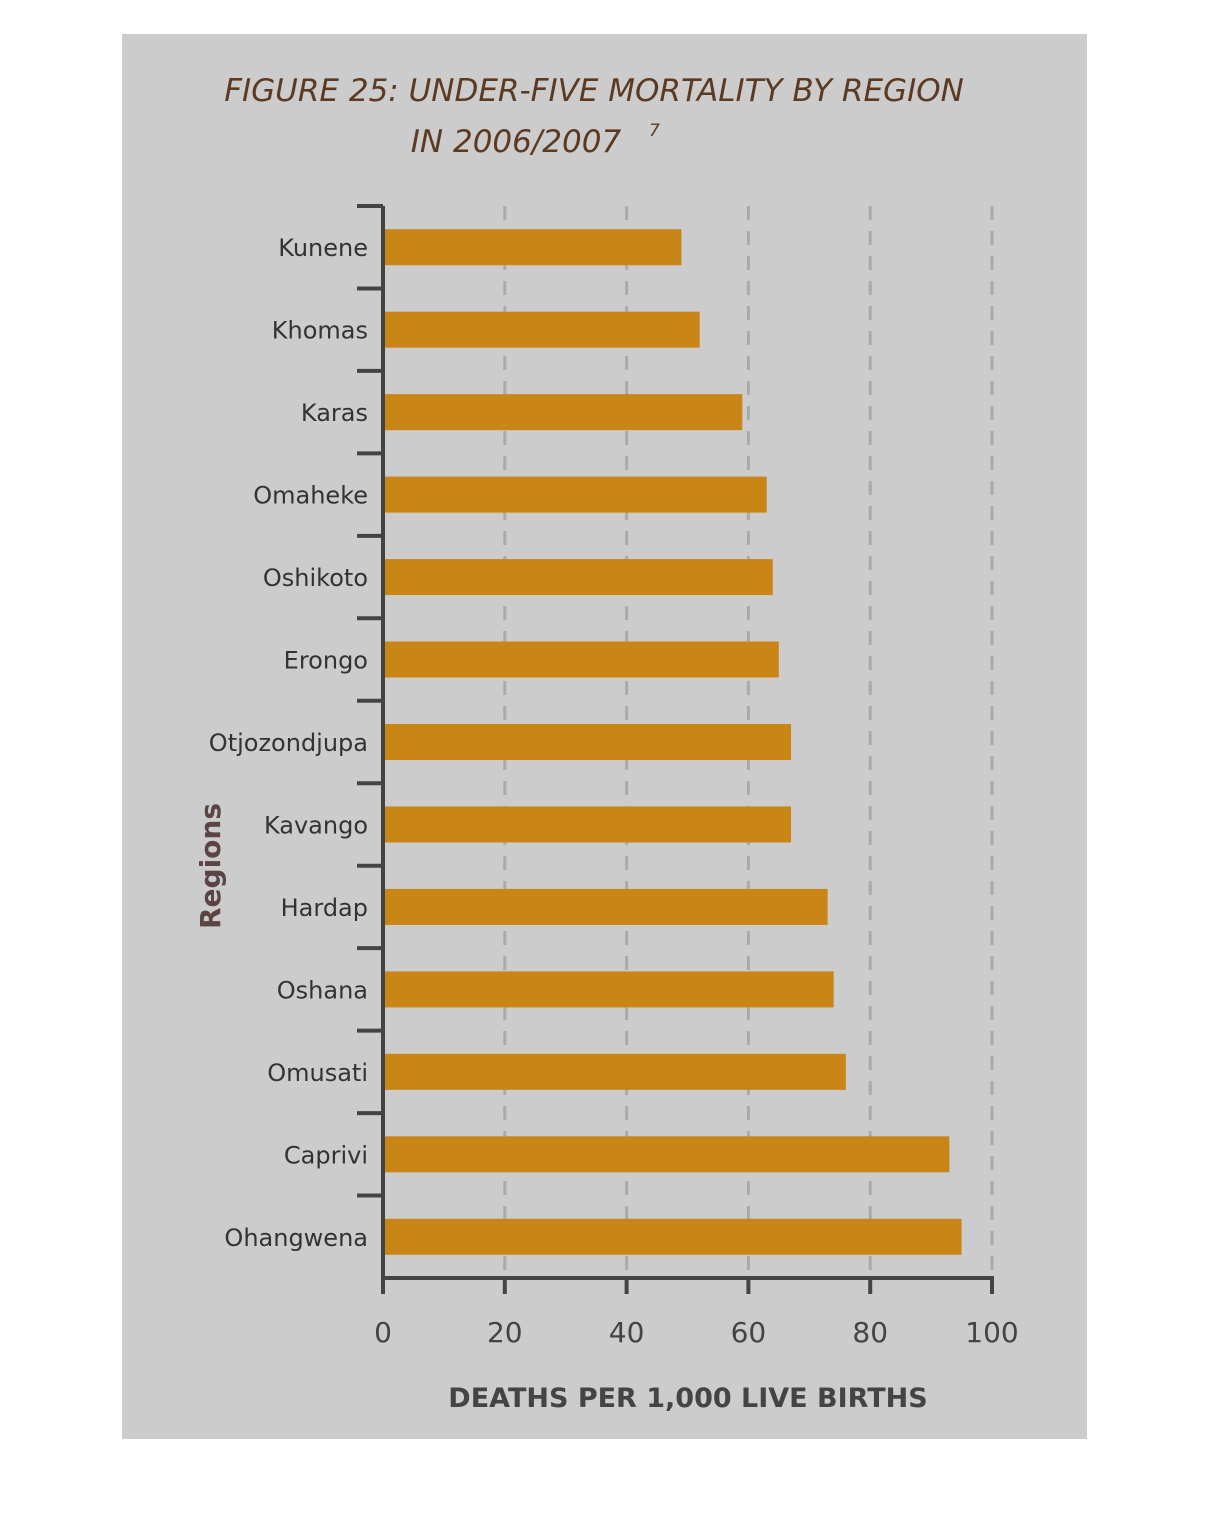  What do you see at coordinates (582, 659) in the screenshot?
I see `bar-erongo` at bounding box center [582, 659].